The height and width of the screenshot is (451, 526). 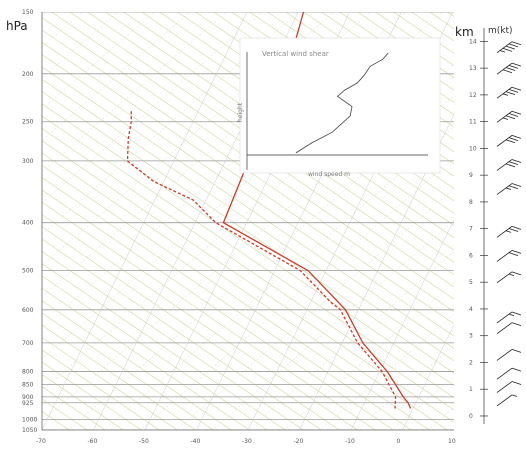 I want to click on pressure-tick-label: 925, so click(x=28, y=403).